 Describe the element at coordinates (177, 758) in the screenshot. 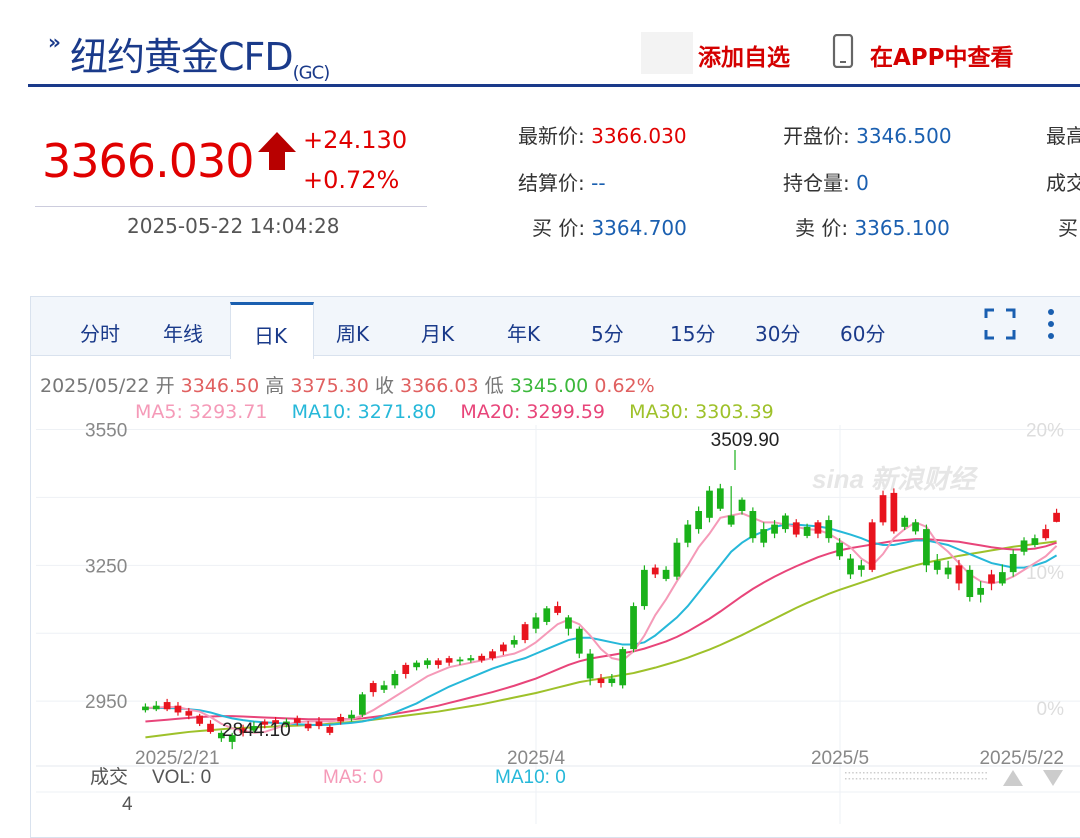

I see `x-tick-label: 2025/2/21` at that location.